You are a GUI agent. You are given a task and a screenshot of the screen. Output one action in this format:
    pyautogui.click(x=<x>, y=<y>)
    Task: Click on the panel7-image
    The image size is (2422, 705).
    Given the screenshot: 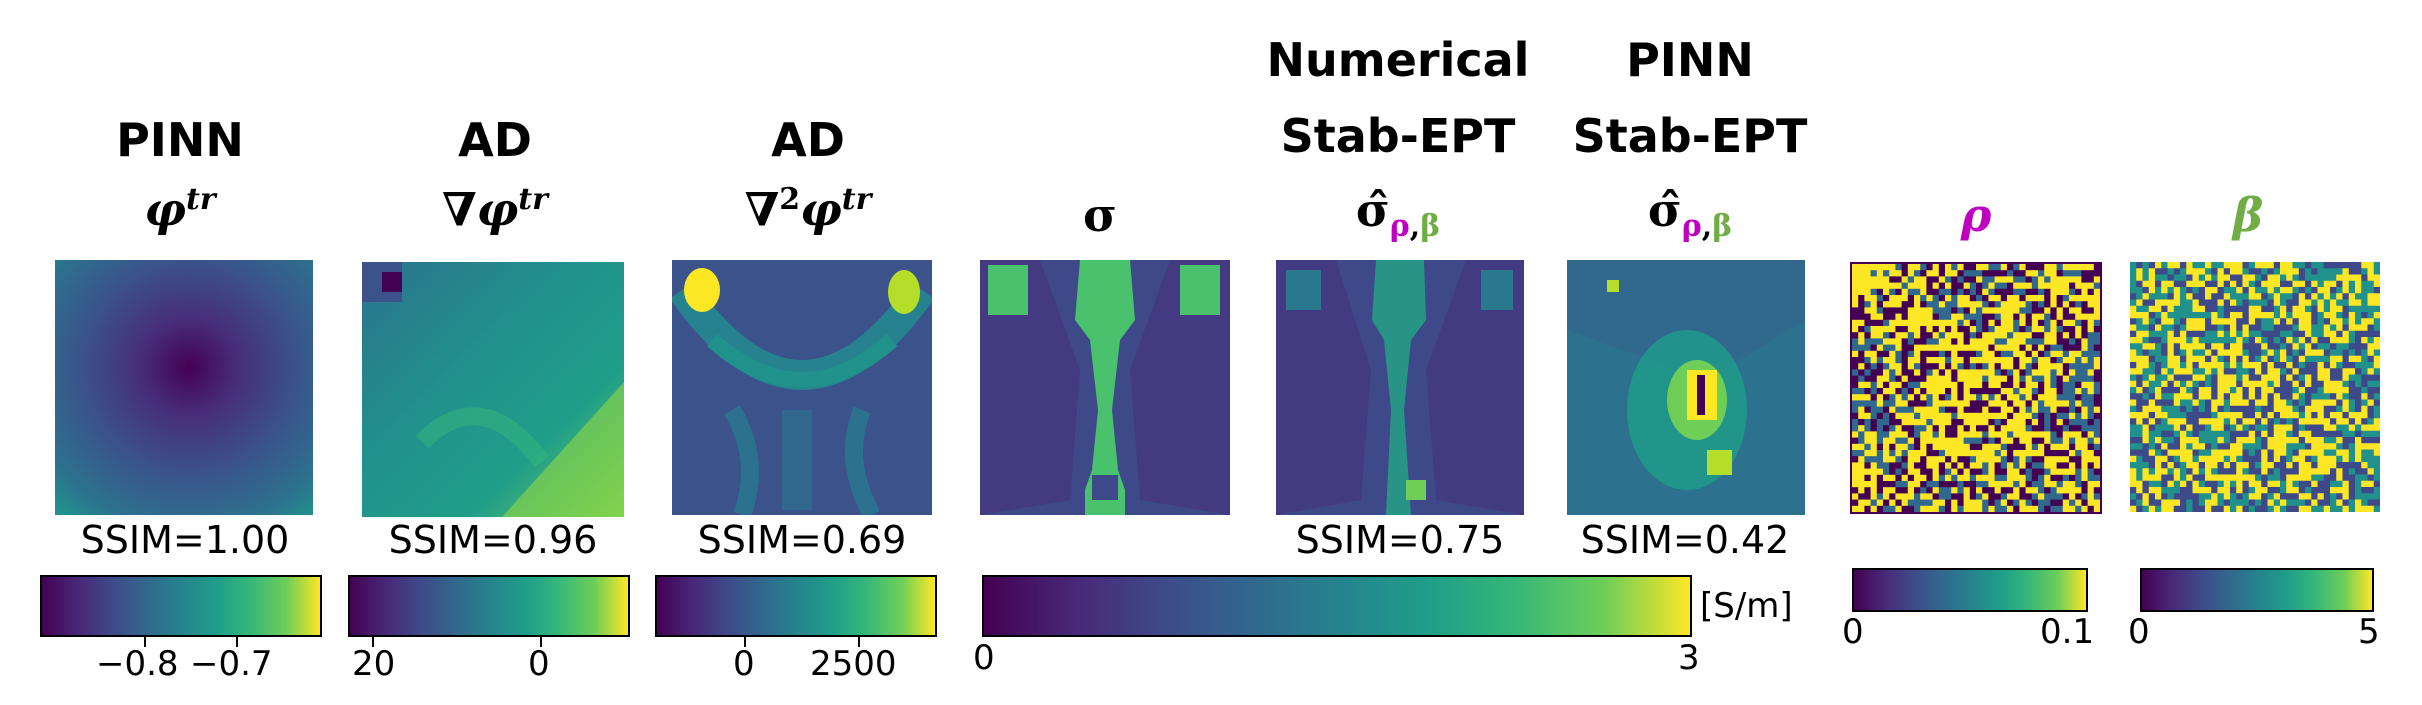 What is the action you would take?
    pyautogui.click(x=1976, y=388)
    